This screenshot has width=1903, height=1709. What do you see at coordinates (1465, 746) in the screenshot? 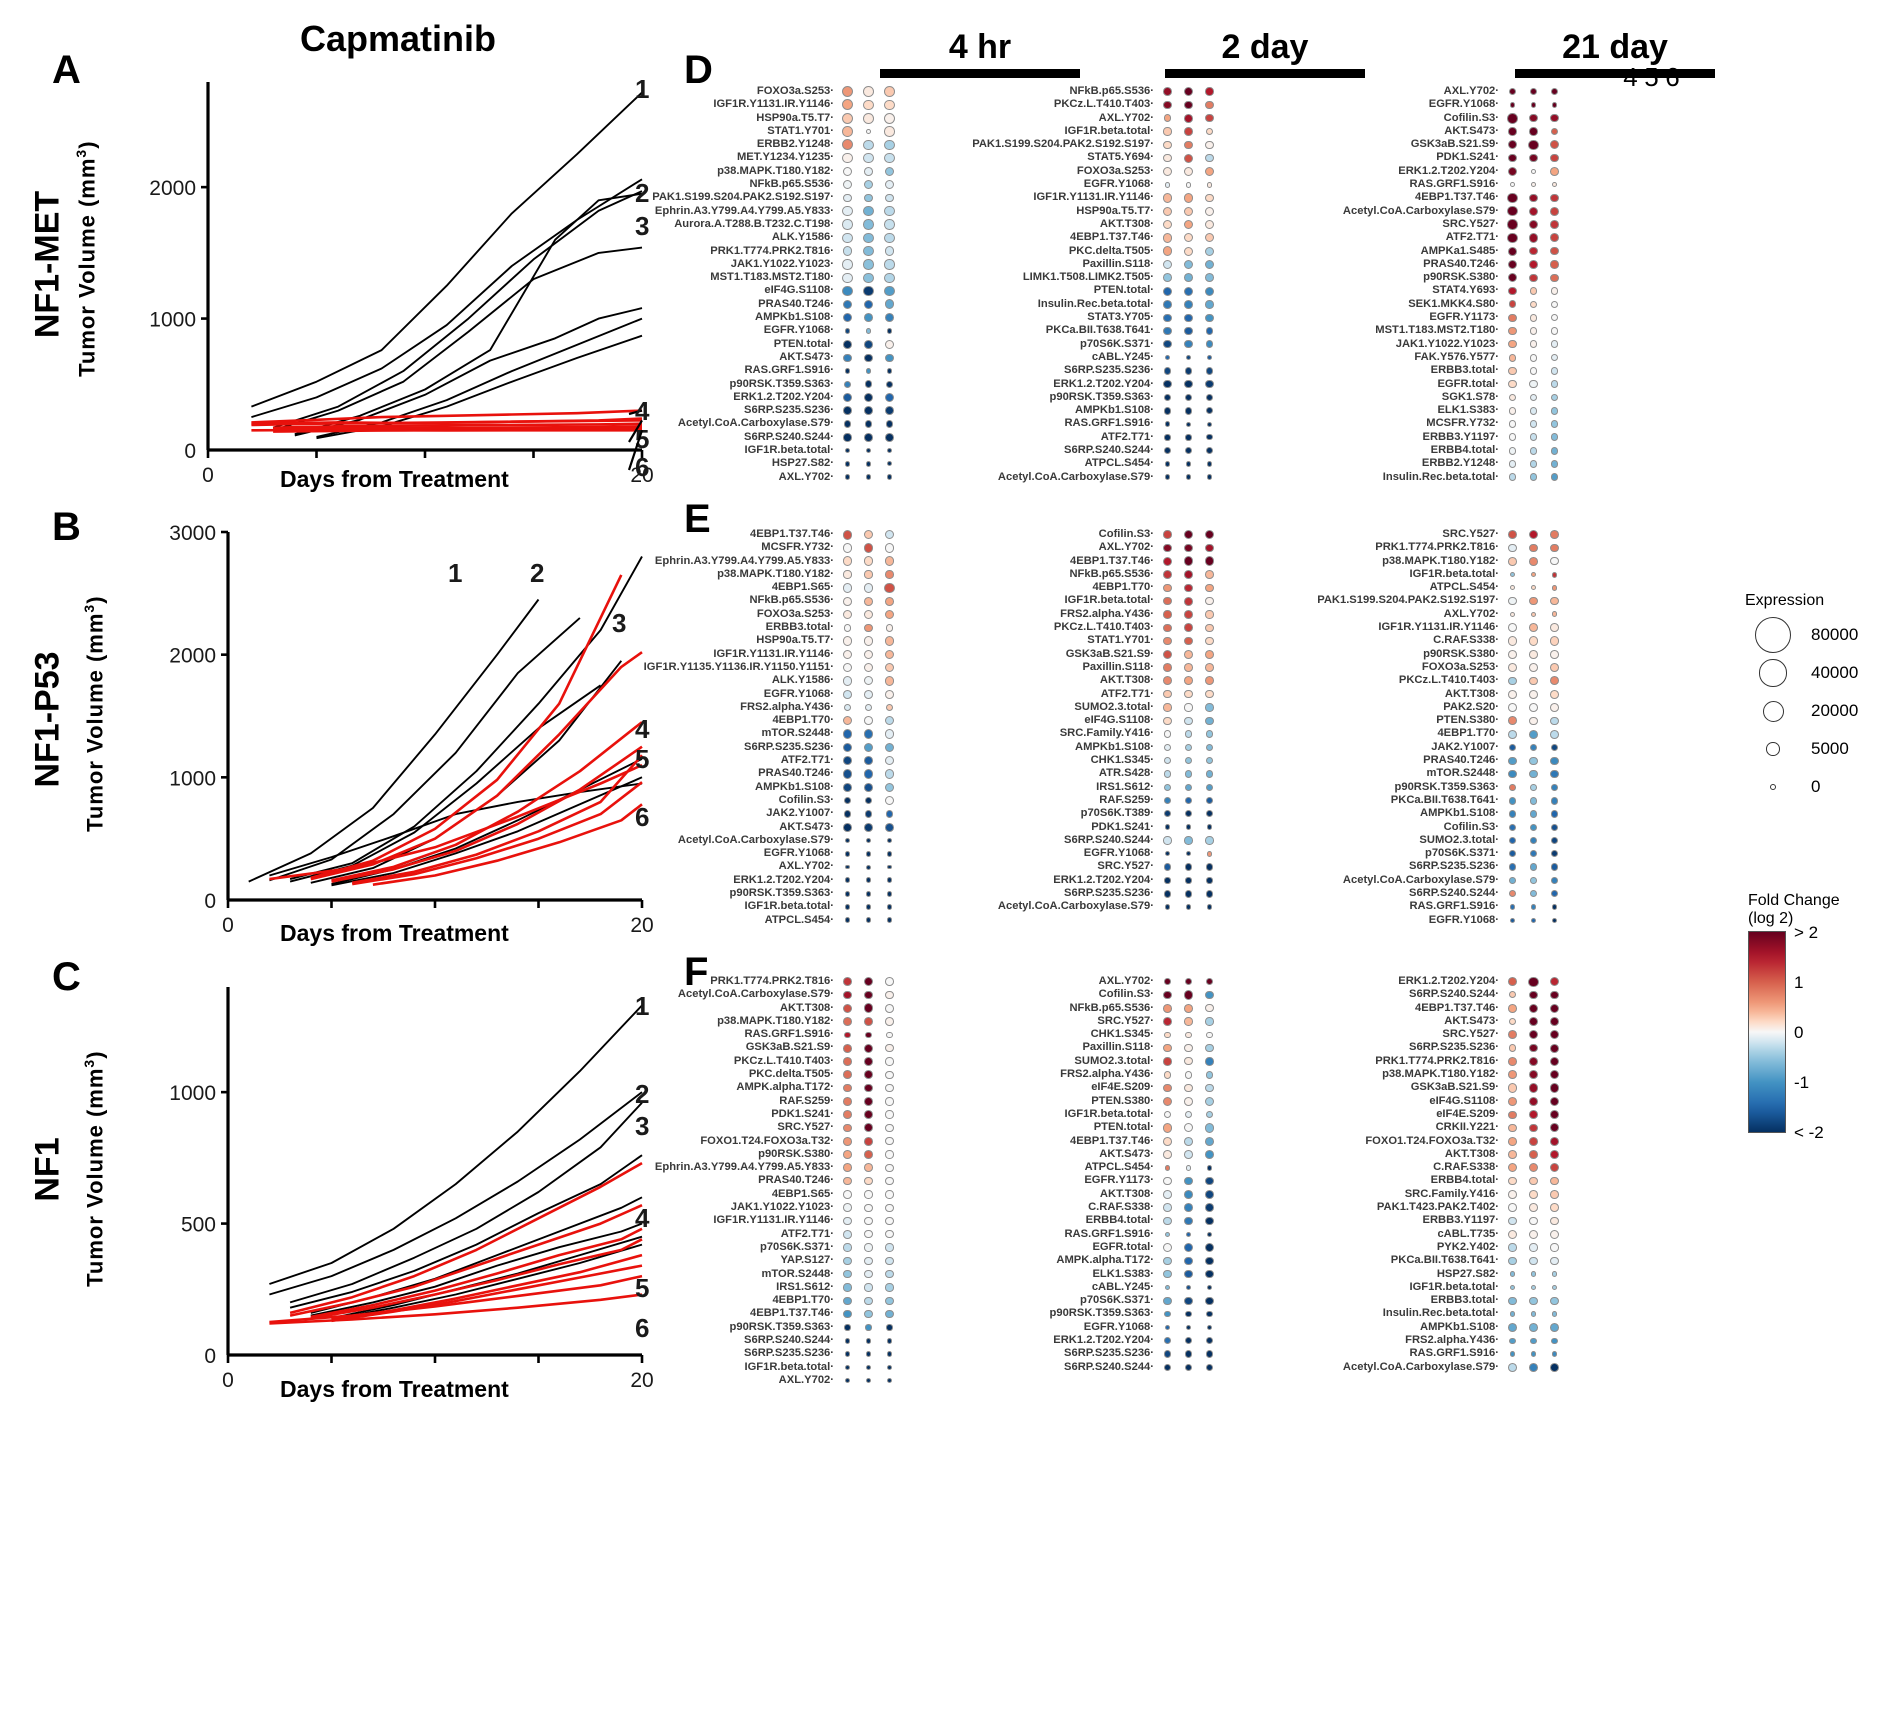
I see `protein-label: JAK2.Y1007·` at bounding box center [1465, 746].